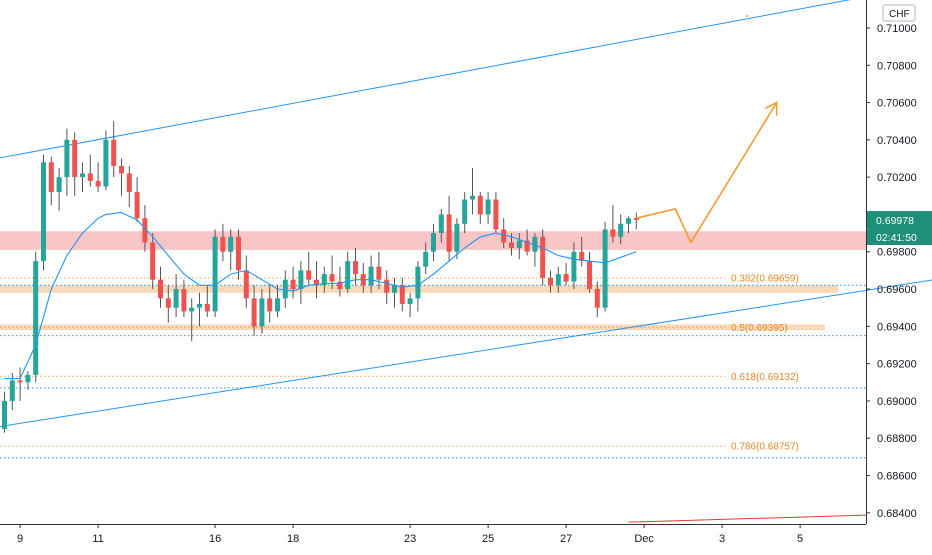 The image size is (932, 555). Describe the element at coordinates (897, 29) in the screenshot. I see `y-tick-label: 0.71000` at that location.